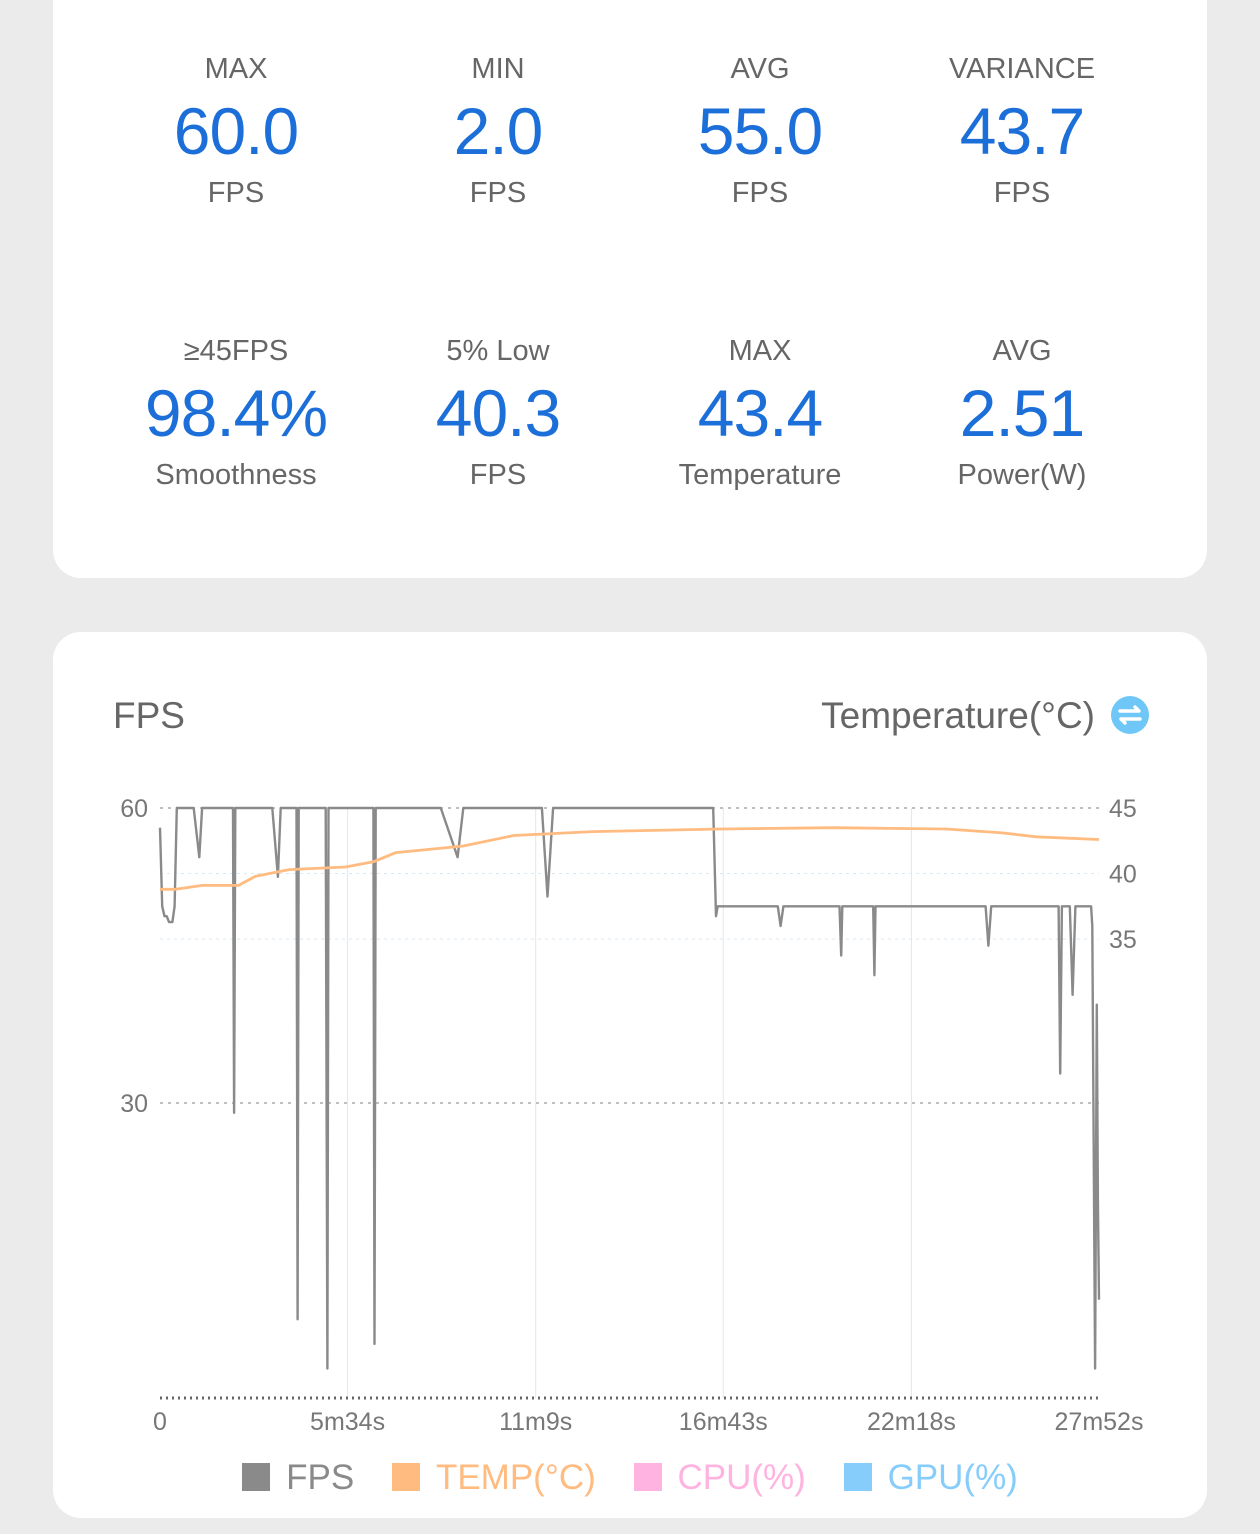  Describe the element at coordinates (515, 1477) in the screenshot. I see `legend-label: TEMP(°C)` at that location.